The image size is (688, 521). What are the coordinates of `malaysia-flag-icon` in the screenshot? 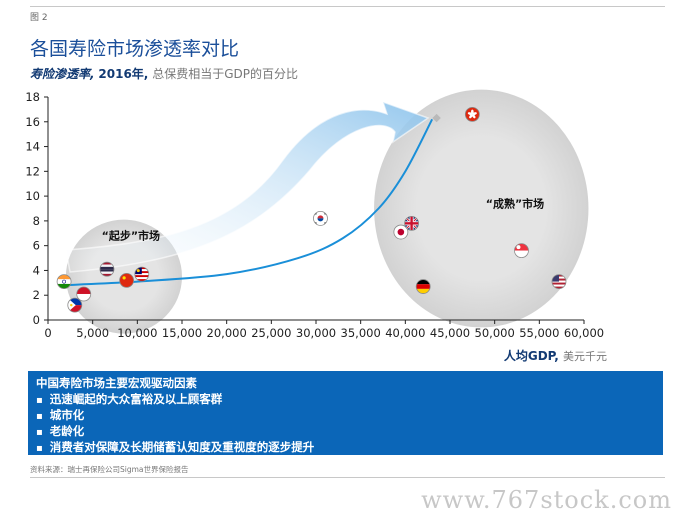 It's located at (142, 274).